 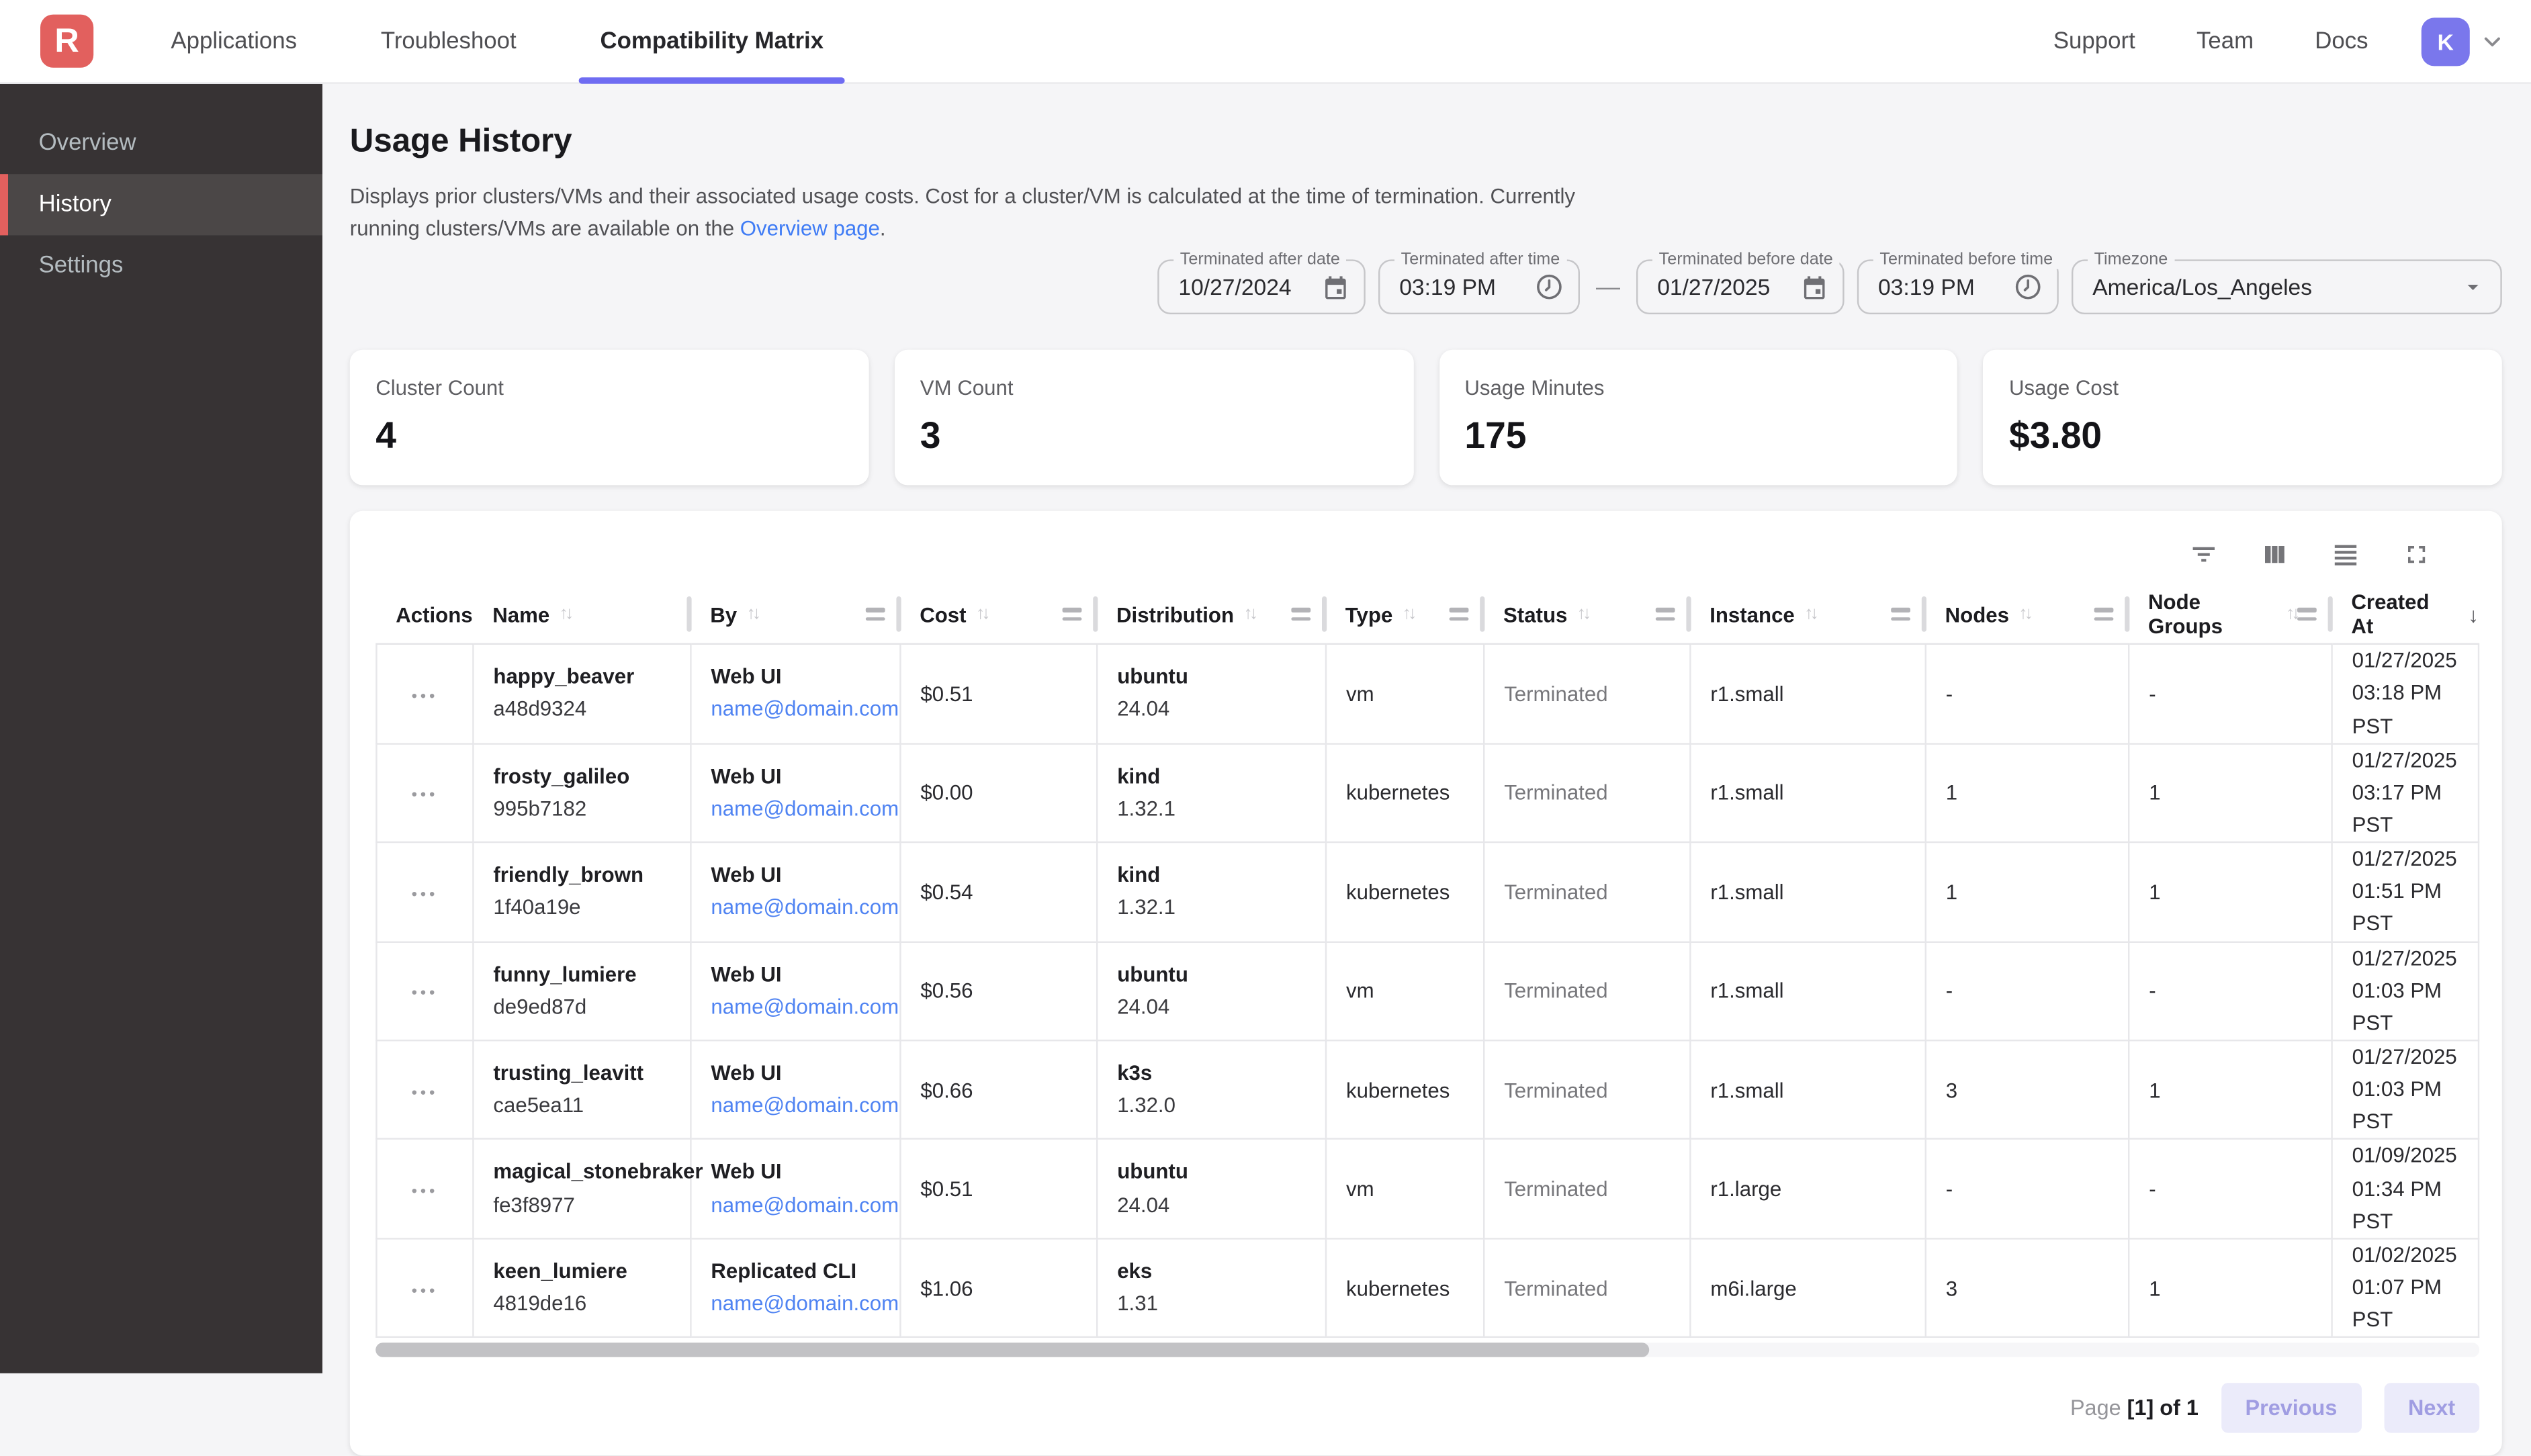 What do you see at coordinates (2291, 1408) in the screenshot?
I see `previous-page-button: Previous` at bounding box center [2291, 1408].